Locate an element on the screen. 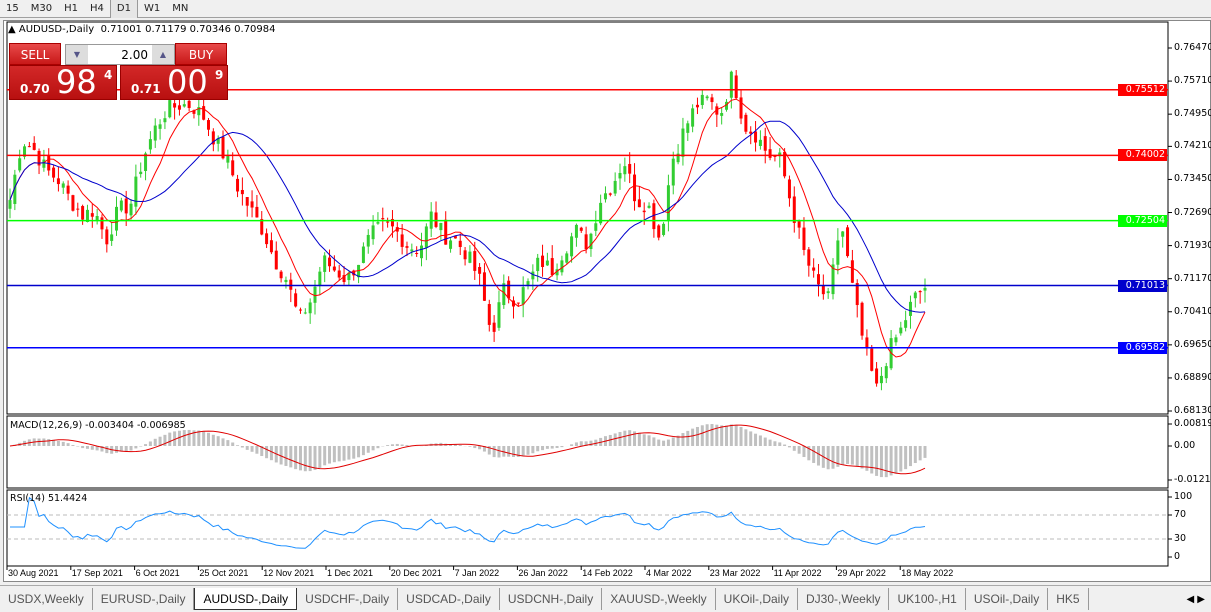 The height and width of the screenshot is (612, 1211). chart-tab: XAUUSD-,Weekly is located at coordinates (659, 599).